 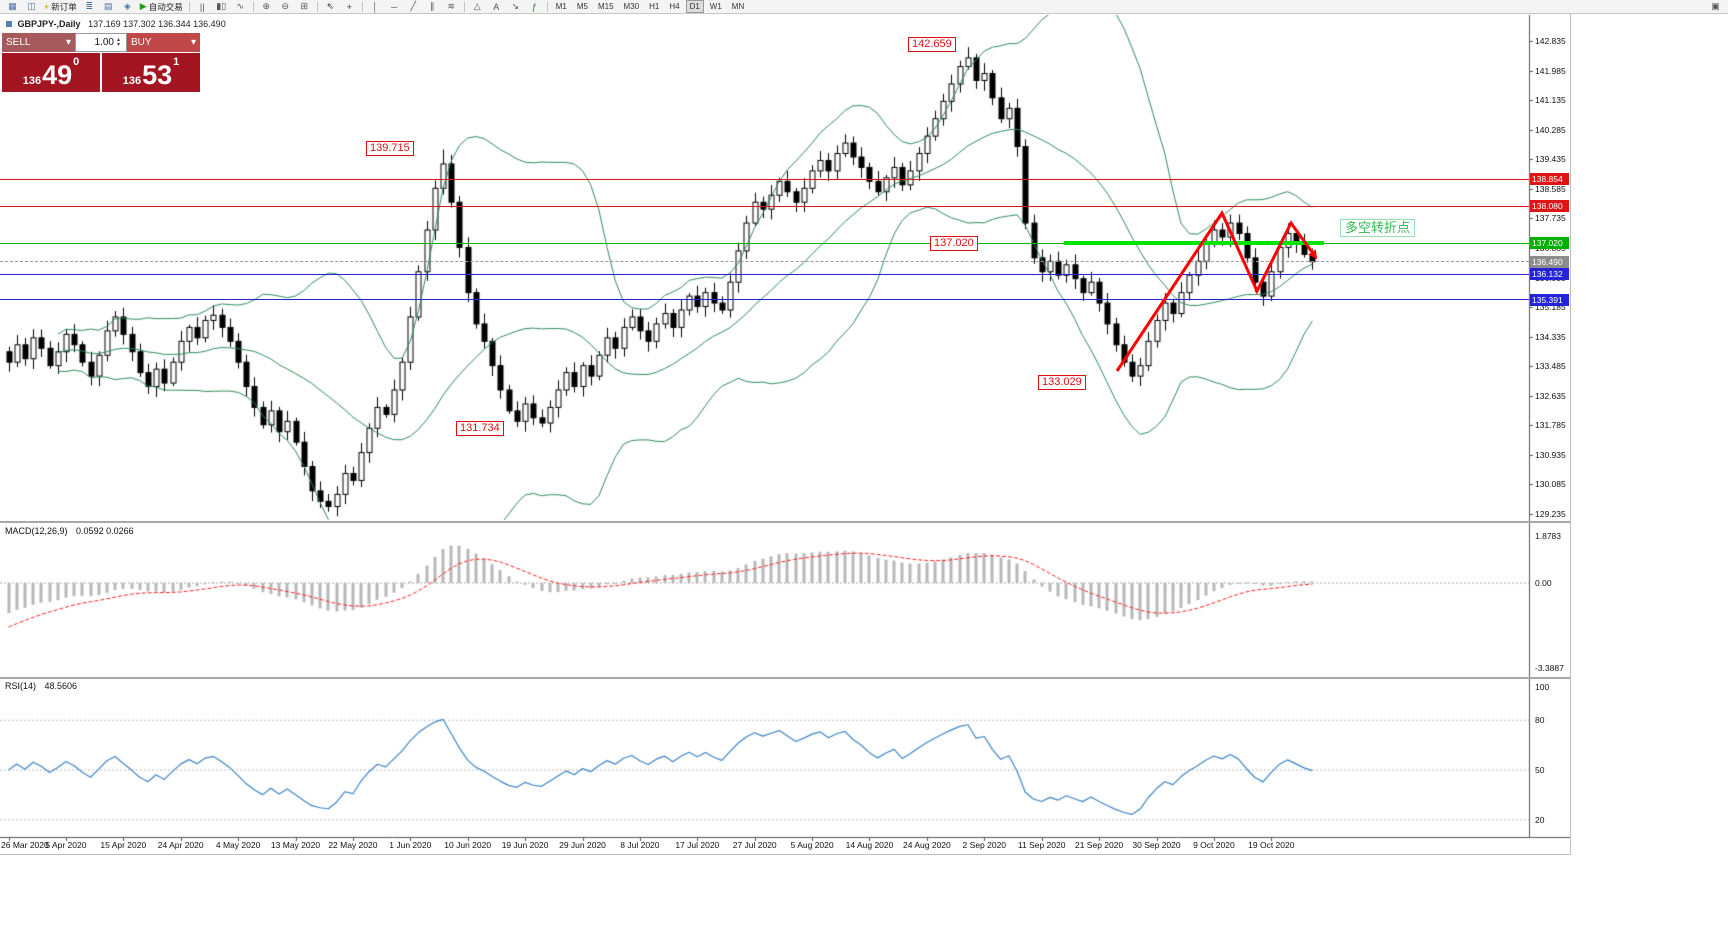 What do you see at coordinates (694, 6) in the screenshot?
I see `timeframe-d1: D1` at bounding box center [694, 6].